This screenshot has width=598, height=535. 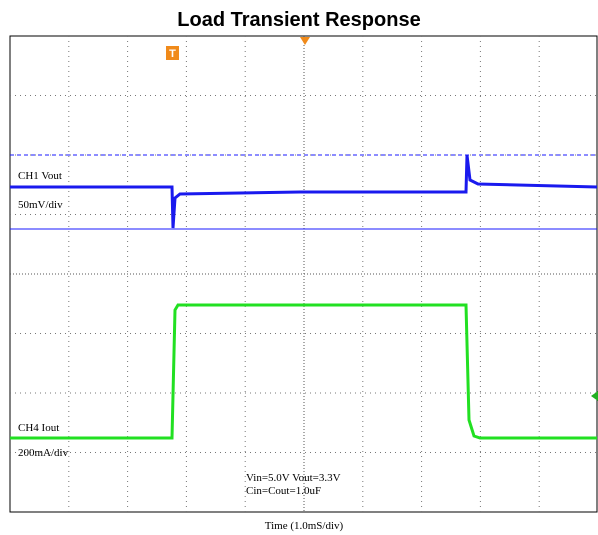 I want to click on trigger-label: T, so click(x=172, y=54).